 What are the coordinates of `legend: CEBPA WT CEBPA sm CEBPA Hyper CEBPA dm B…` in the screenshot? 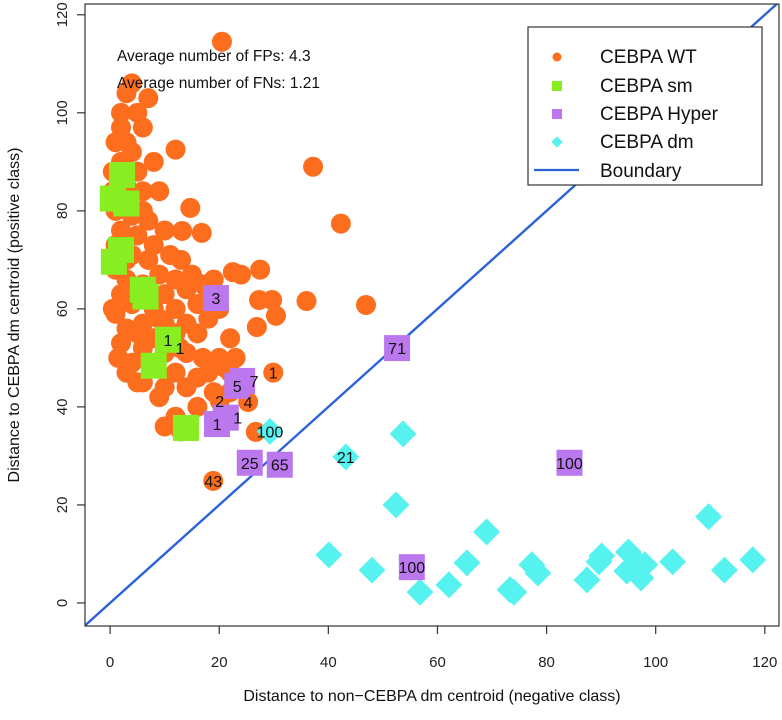 It's located at (645, 106).